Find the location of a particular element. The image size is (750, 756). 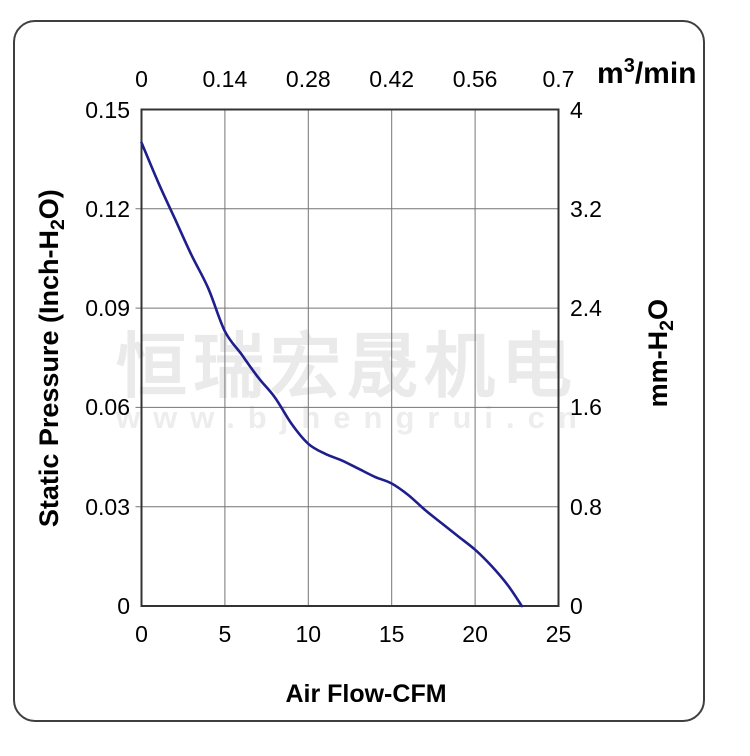

bottom-tick-15: 15 is located at coordinates (391, 634).